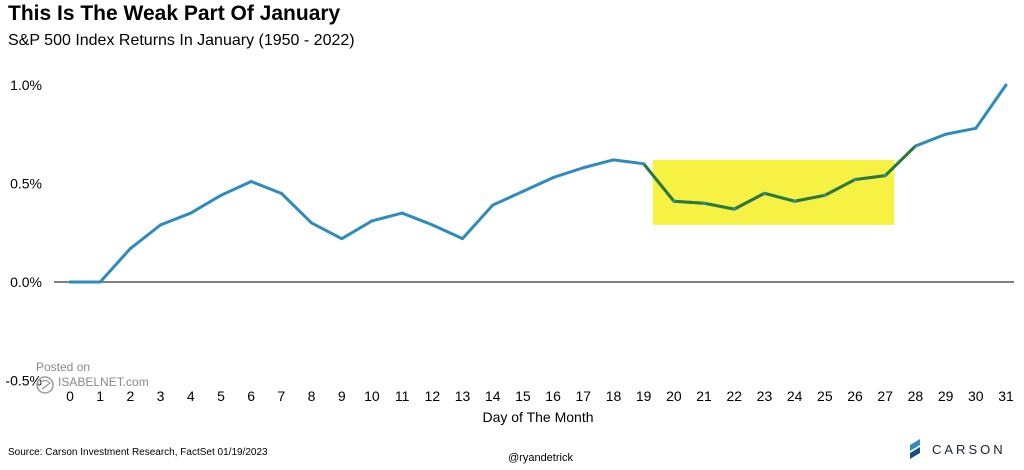 The width and height of the screenshot is (1024, 470). I want to click on x-tick-label: 17, so click(584, 396).